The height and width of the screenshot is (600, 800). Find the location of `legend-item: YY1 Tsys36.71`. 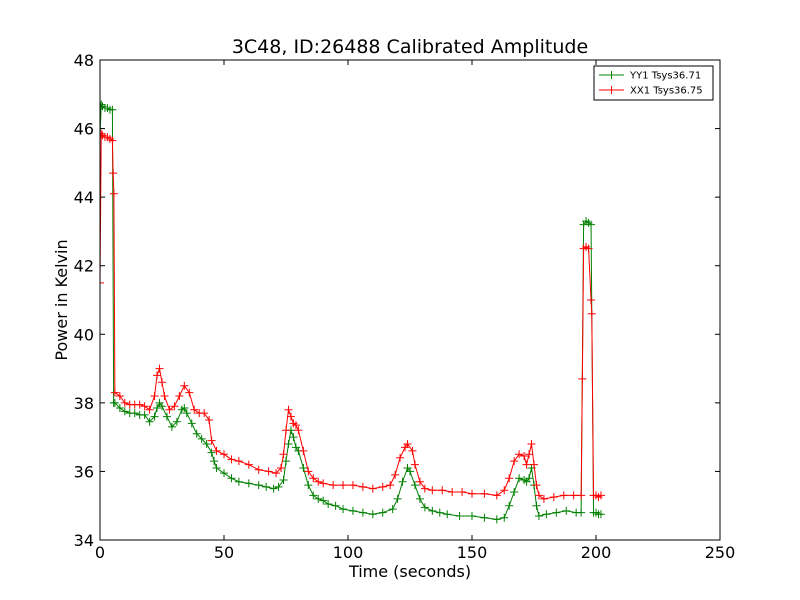

legend-item: YY1 Tsys36.71 is located at coordinates (650, 76).